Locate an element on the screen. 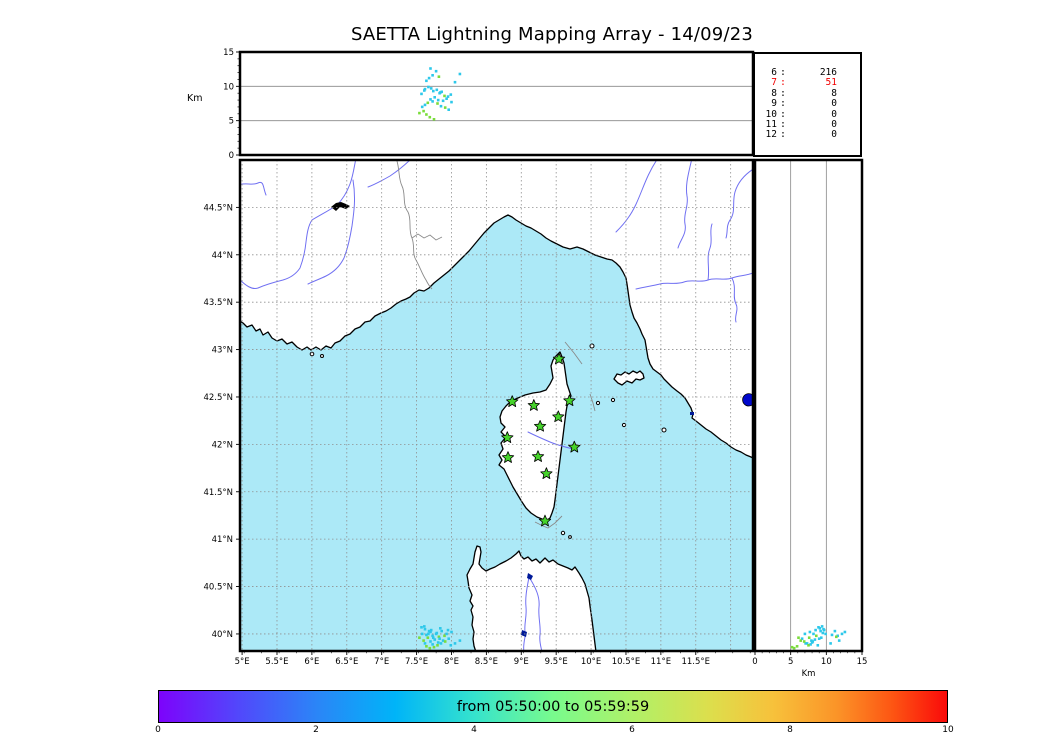  country-border is located at coordinates (427, 237).